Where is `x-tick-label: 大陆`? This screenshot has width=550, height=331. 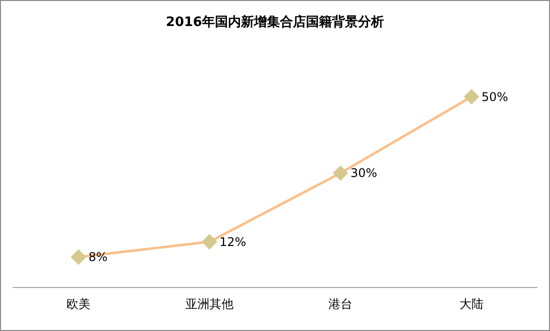 x-tick-label: 大陆 is located at coordinates (472, 303).